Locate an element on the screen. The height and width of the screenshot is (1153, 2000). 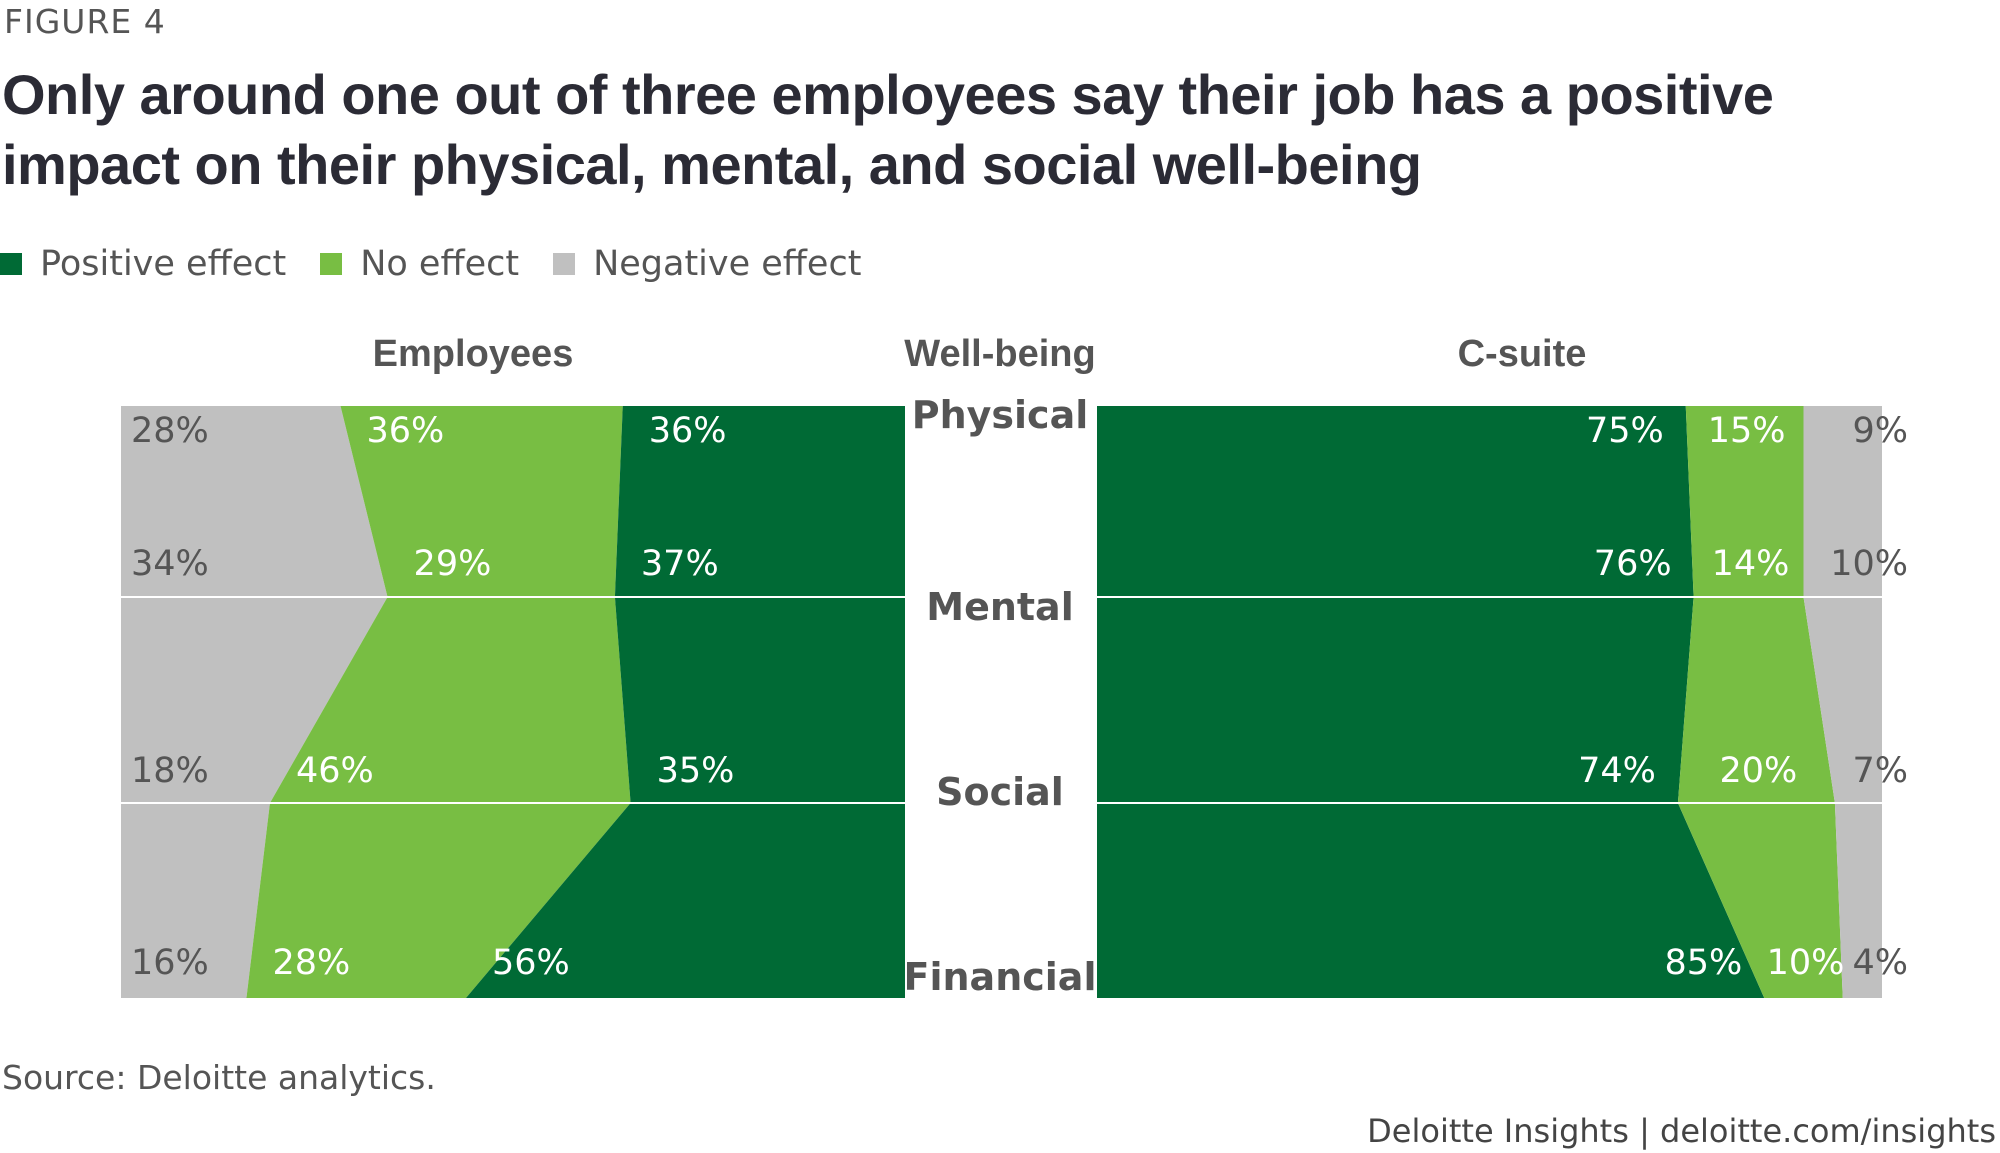
legend-item-negative: Negative effect is located at coordinates (707, 264).